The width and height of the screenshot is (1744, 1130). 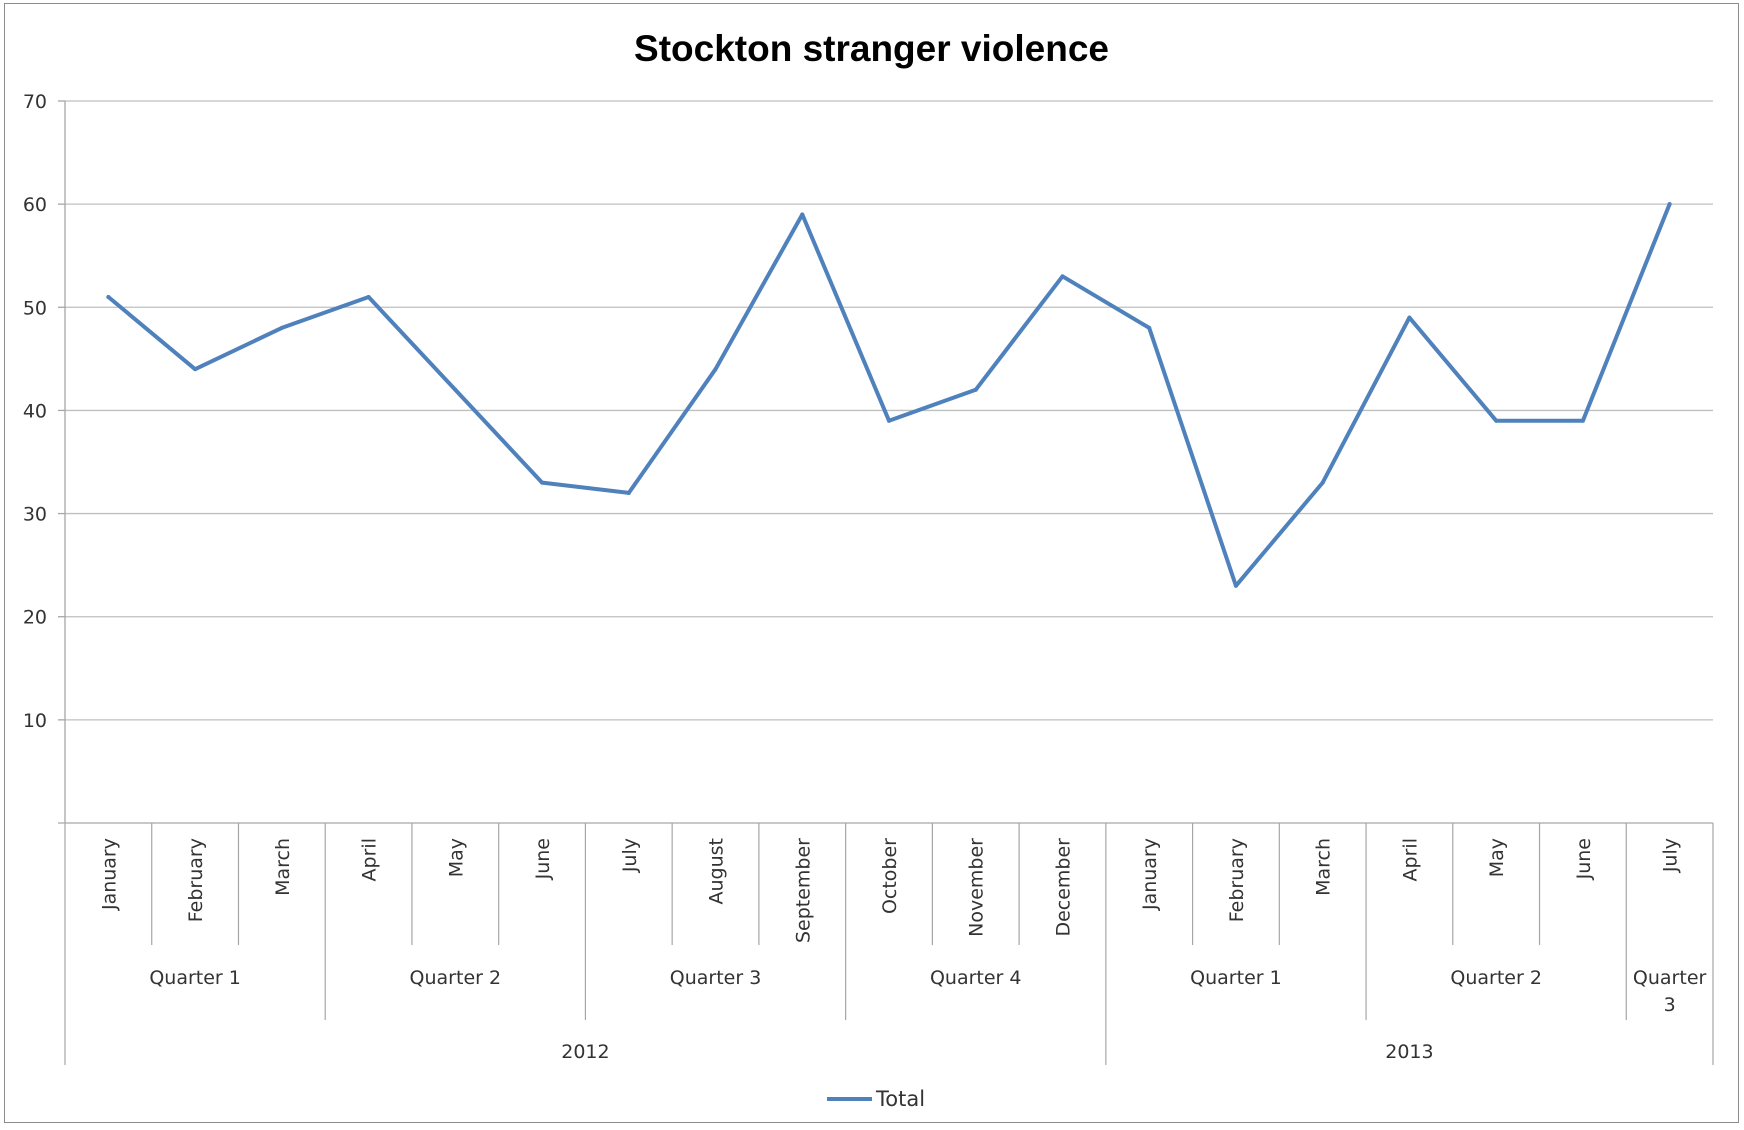 What do you see at coordinates (35, 102) in the screenshot?
I see `y-tick-label: 70` at bounding box center [35, 102].